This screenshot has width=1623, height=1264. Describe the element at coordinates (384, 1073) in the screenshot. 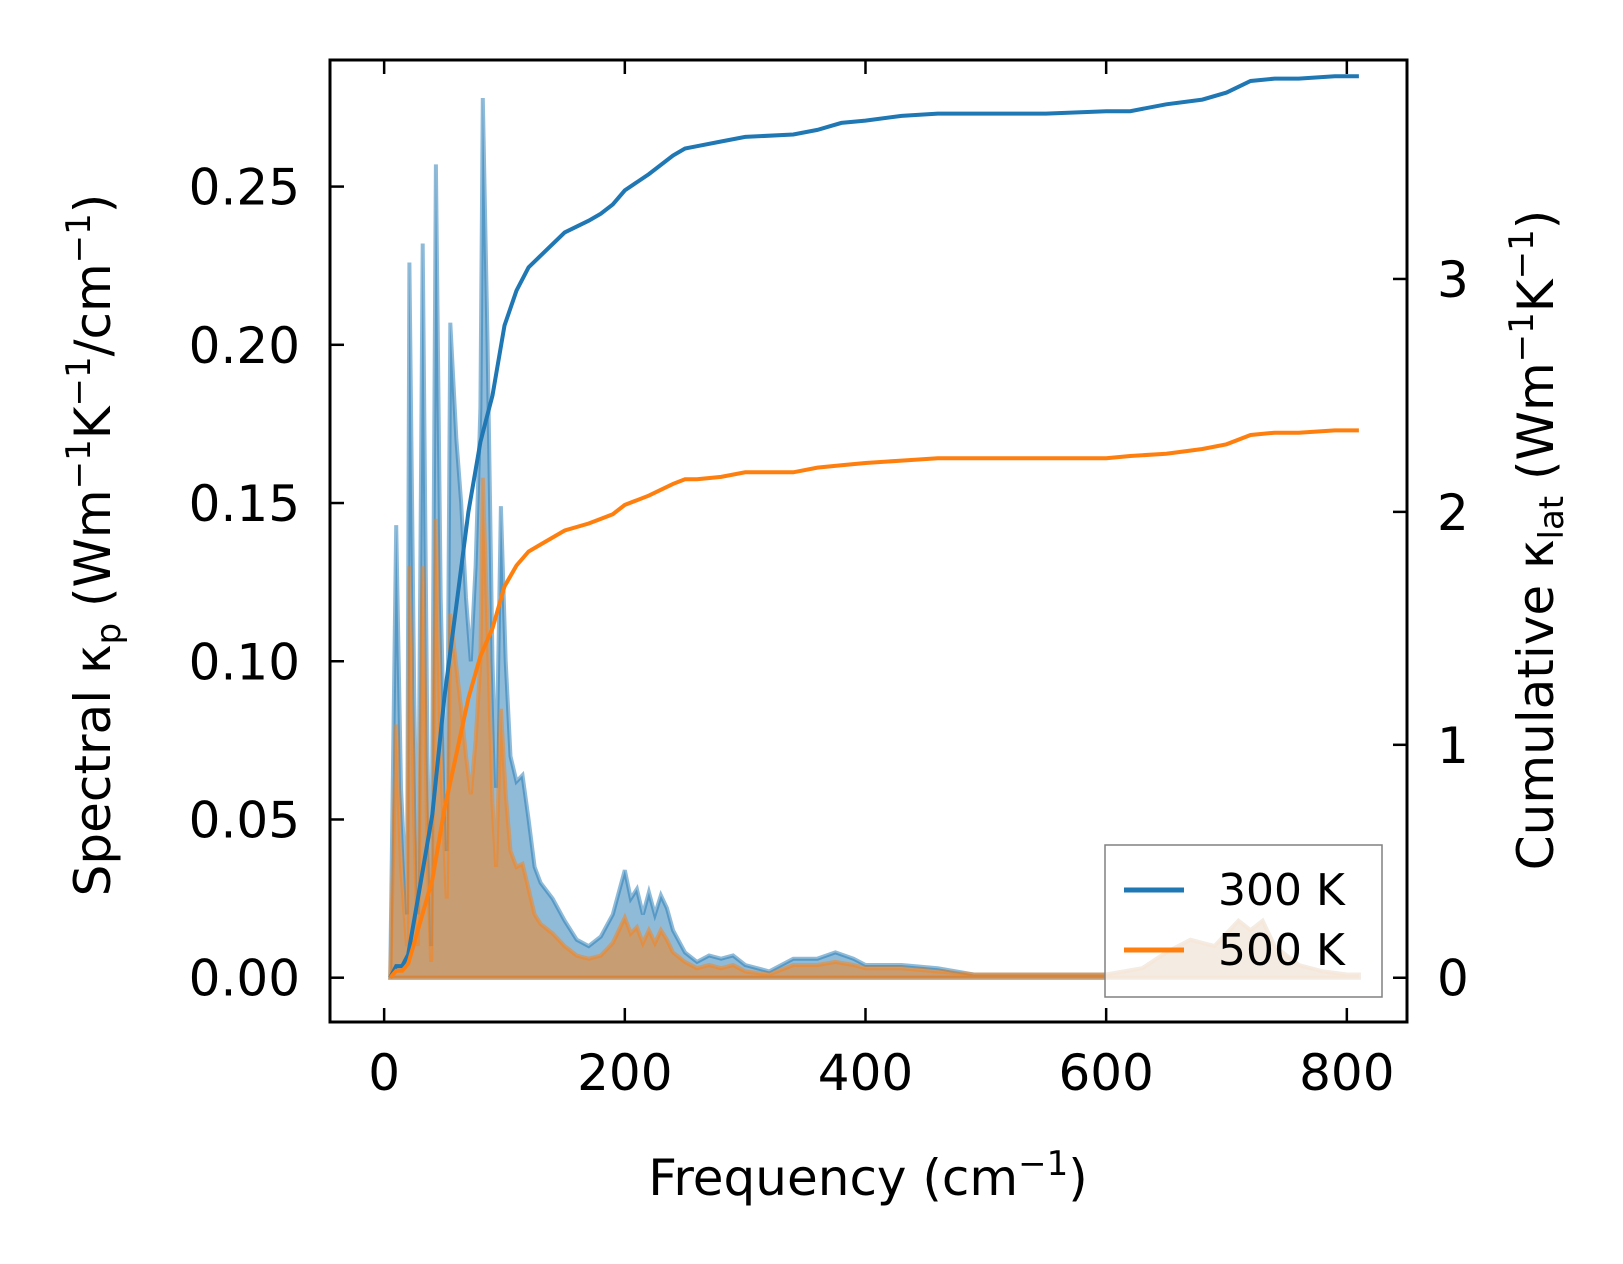

I see `x-tick-label: 0` at that location.